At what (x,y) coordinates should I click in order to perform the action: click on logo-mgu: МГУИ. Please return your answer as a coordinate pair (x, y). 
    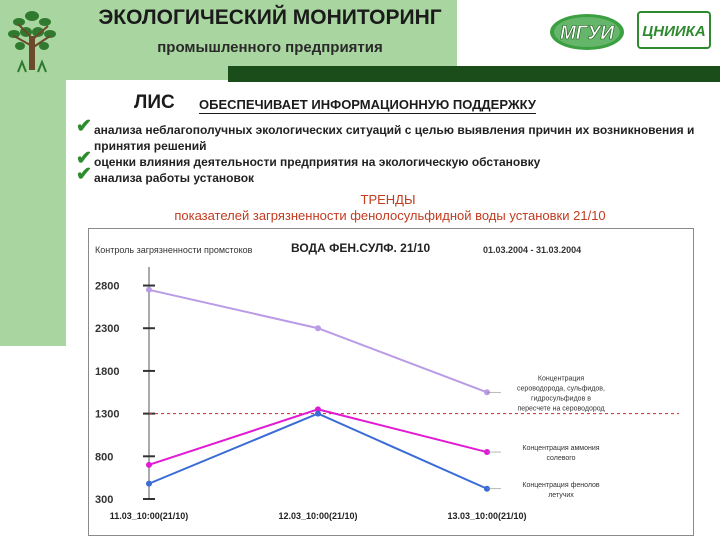
    Looking at the image, I should click on (587, 32).